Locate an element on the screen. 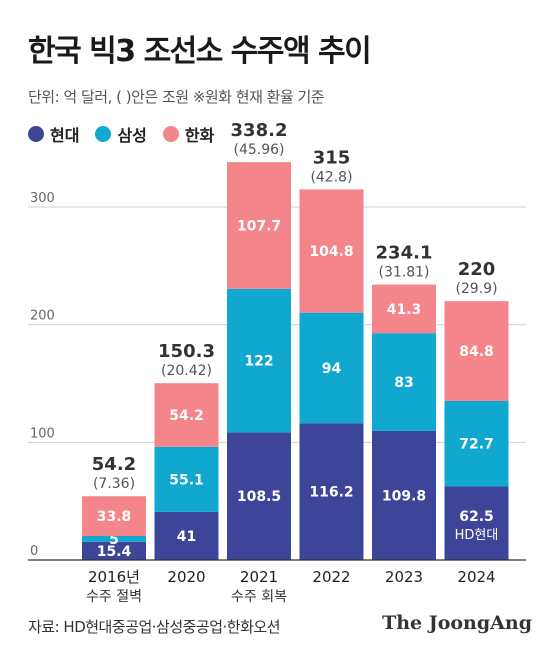  bar-value-label: 108.5 is located at coordinates (259, 497).